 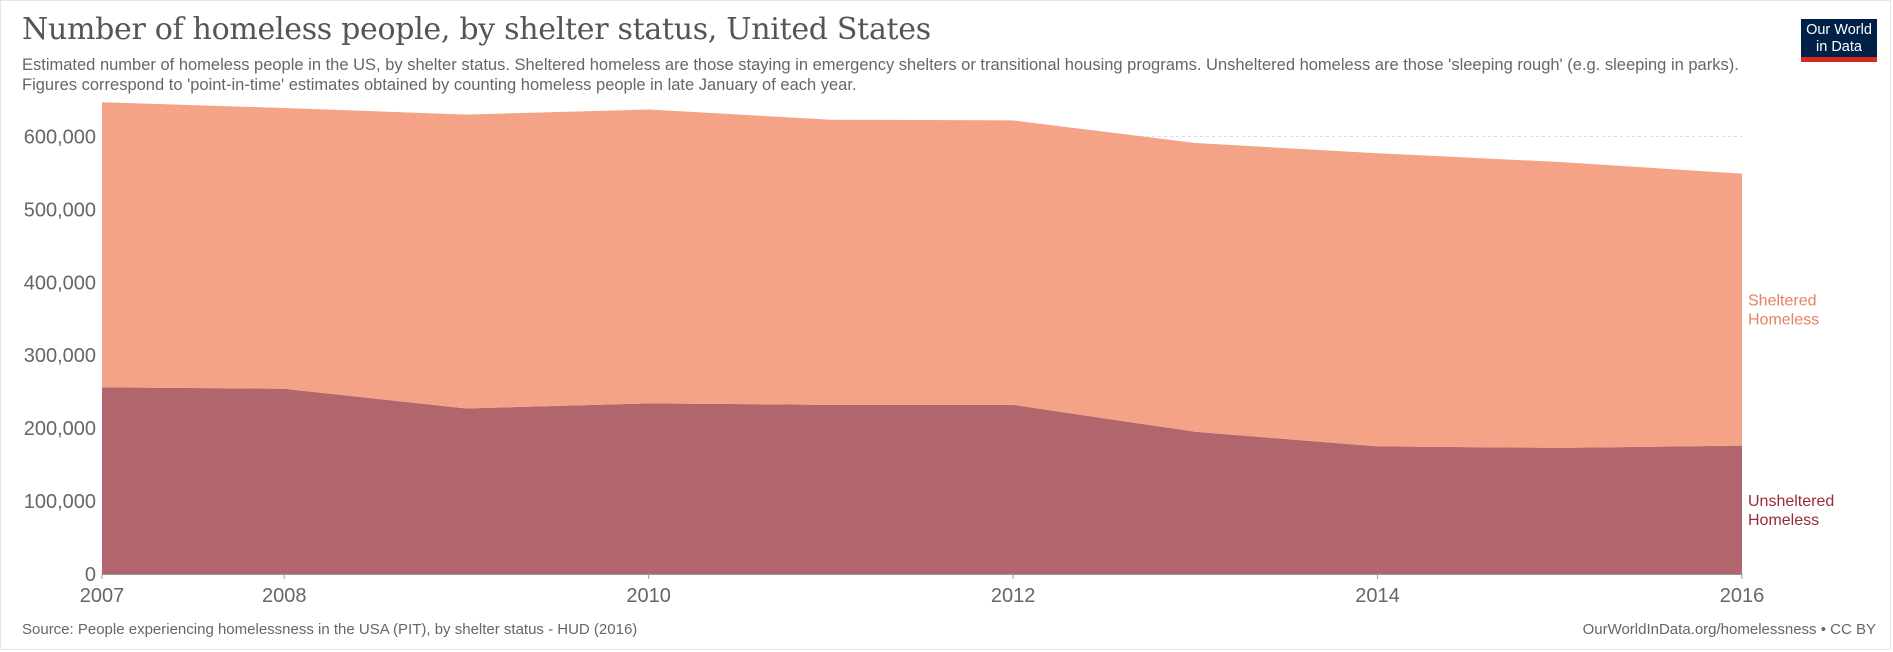 I want to click on logo-text-line1: Our World, so click(x=1839, y=30).